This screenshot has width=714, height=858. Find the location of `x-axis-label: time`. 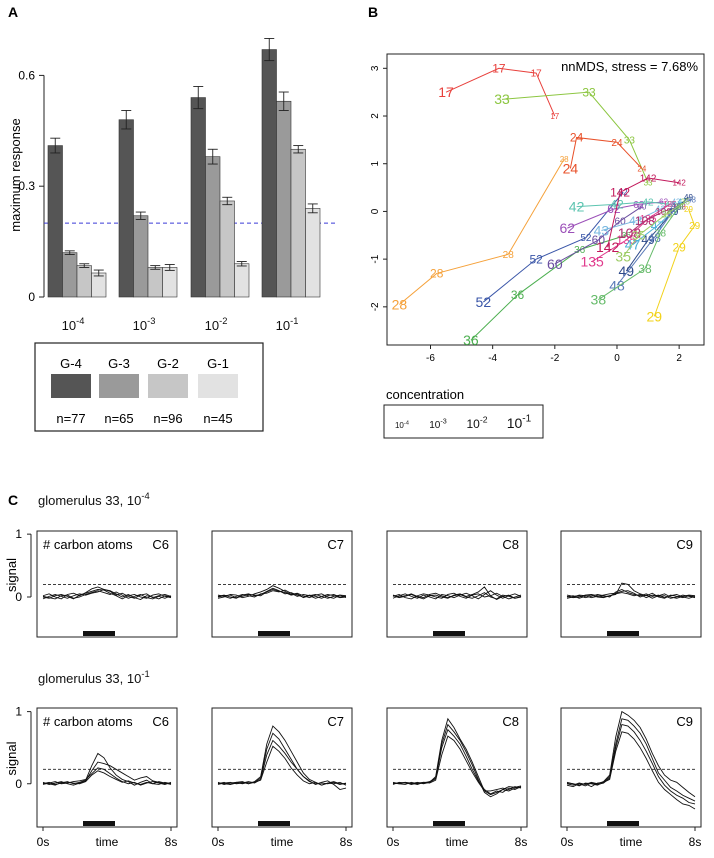

x-axis-label: time is located at coordinates (107, 842).